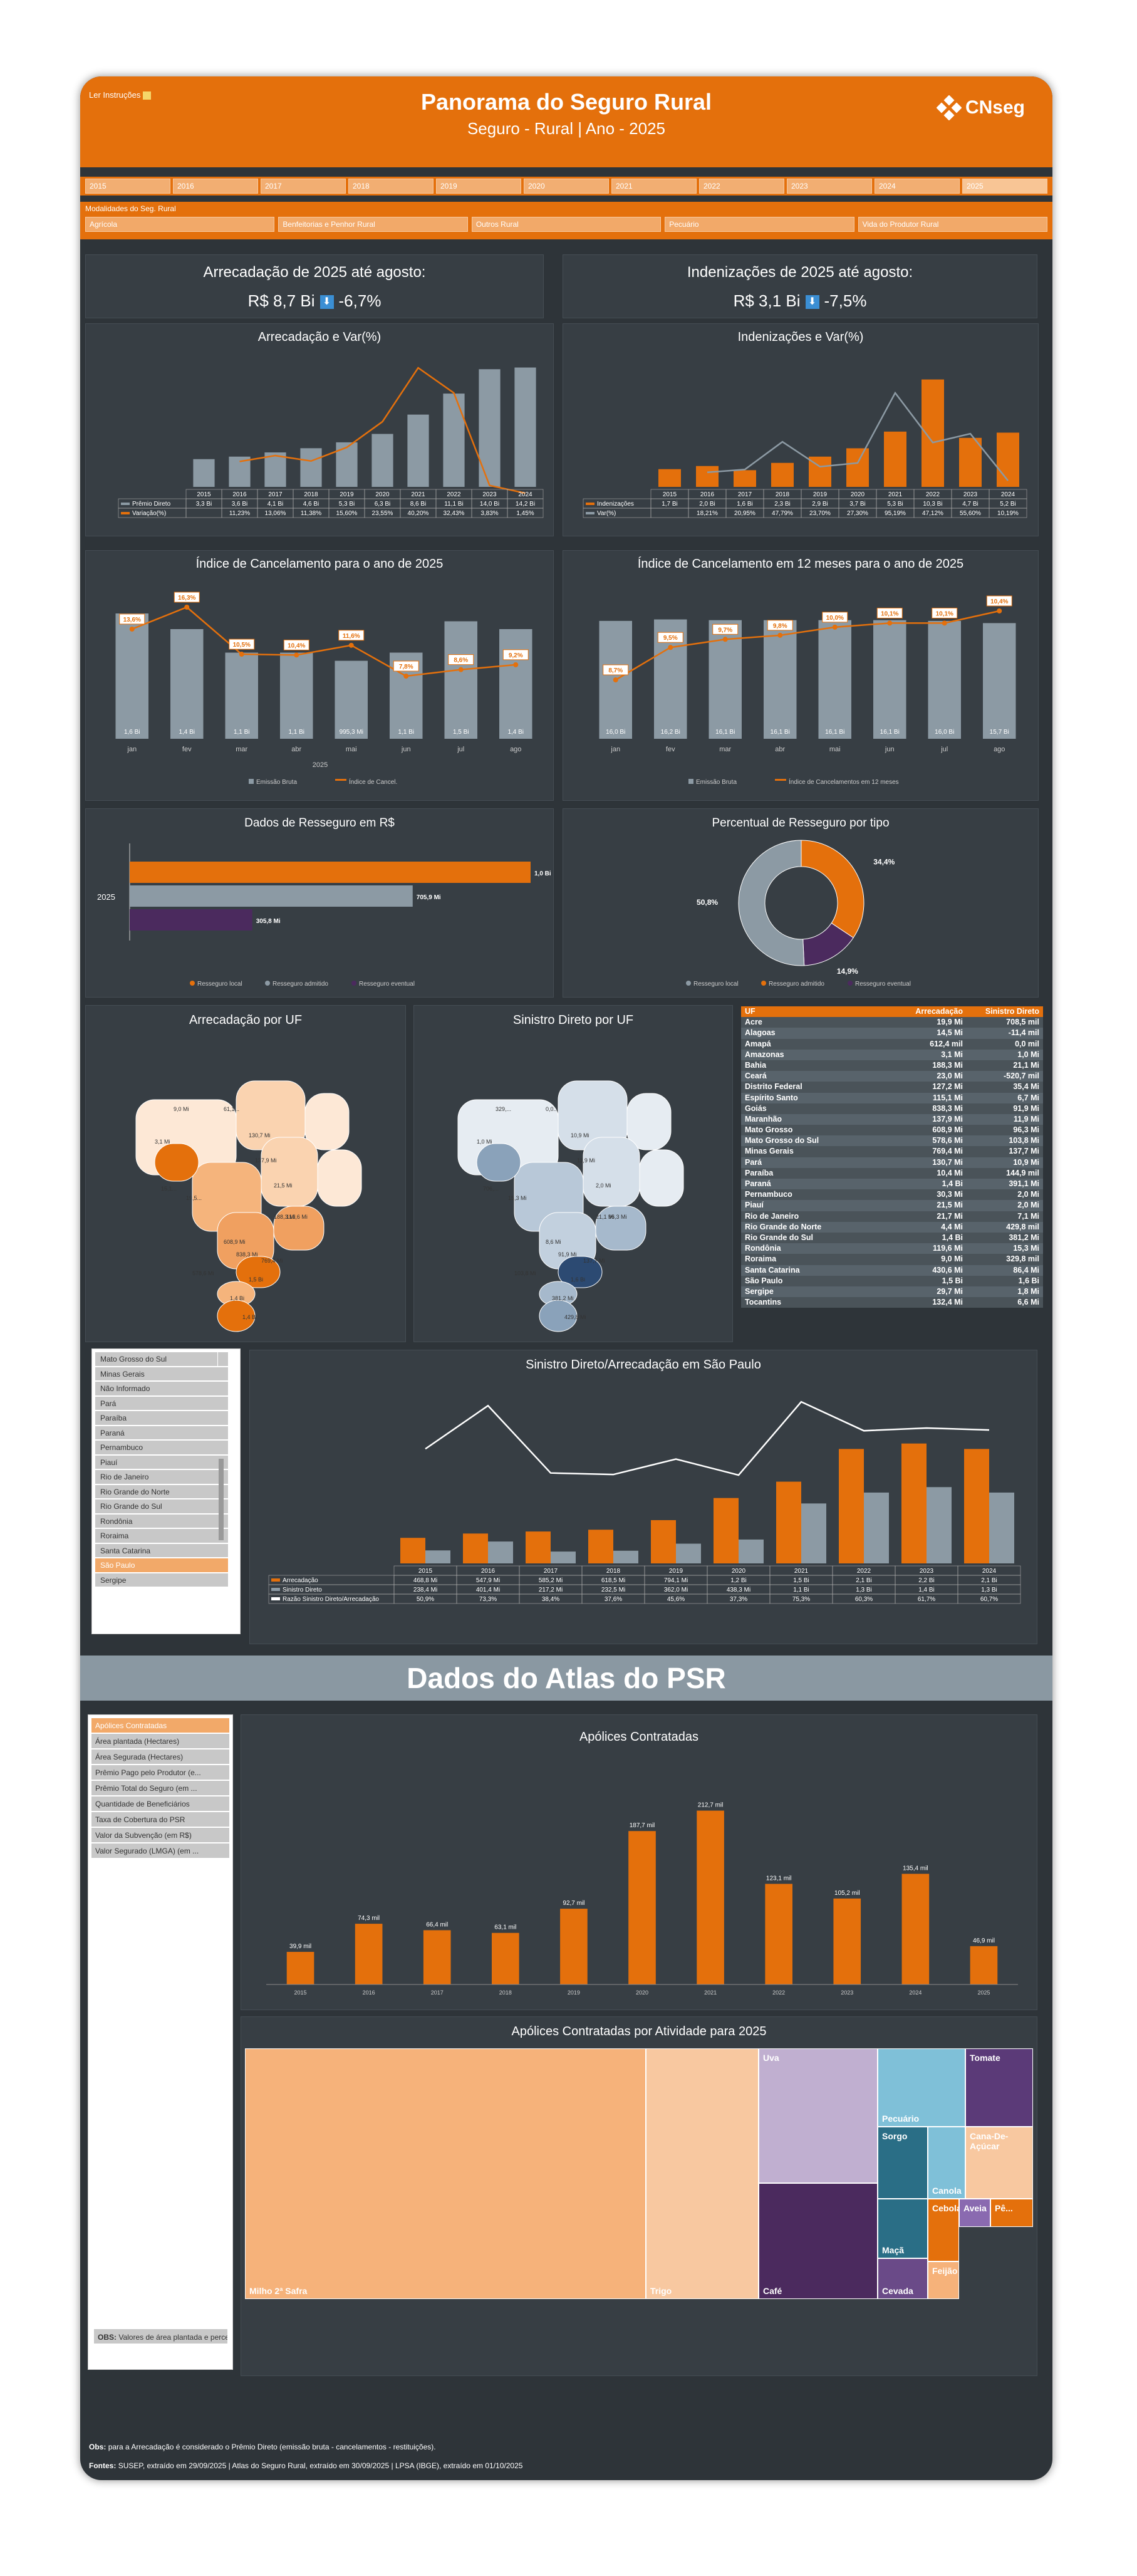 The image size is (1137, 2576). Describe the element at coordinates (391, 186) in the screenshot. I see `year-option: 2018` at that location.